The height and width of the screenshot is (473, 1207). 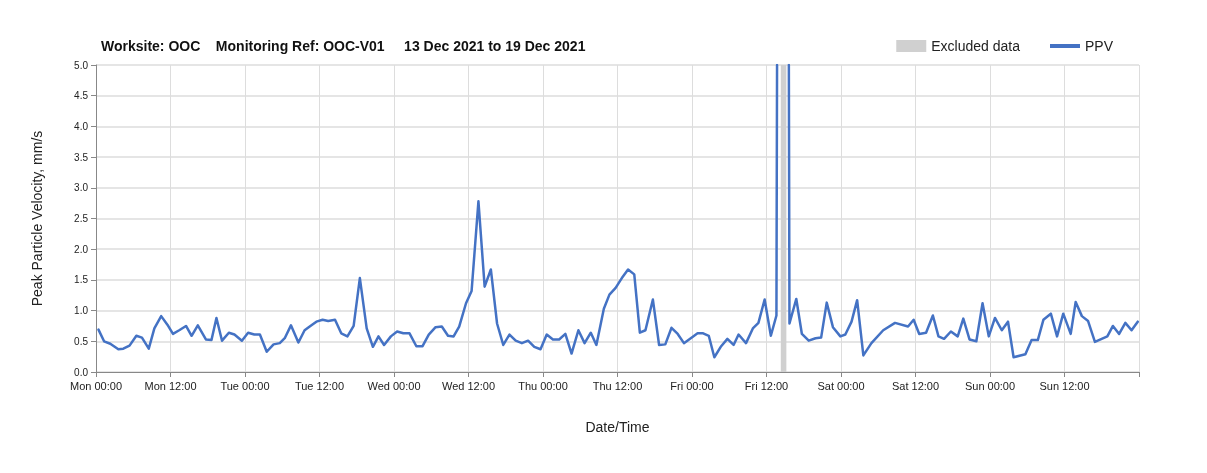 What do you see at coordinates (915, 385) in the screenshot?
I see `x-tick-label: Sat 12:00` at bounding box center [915, 385].